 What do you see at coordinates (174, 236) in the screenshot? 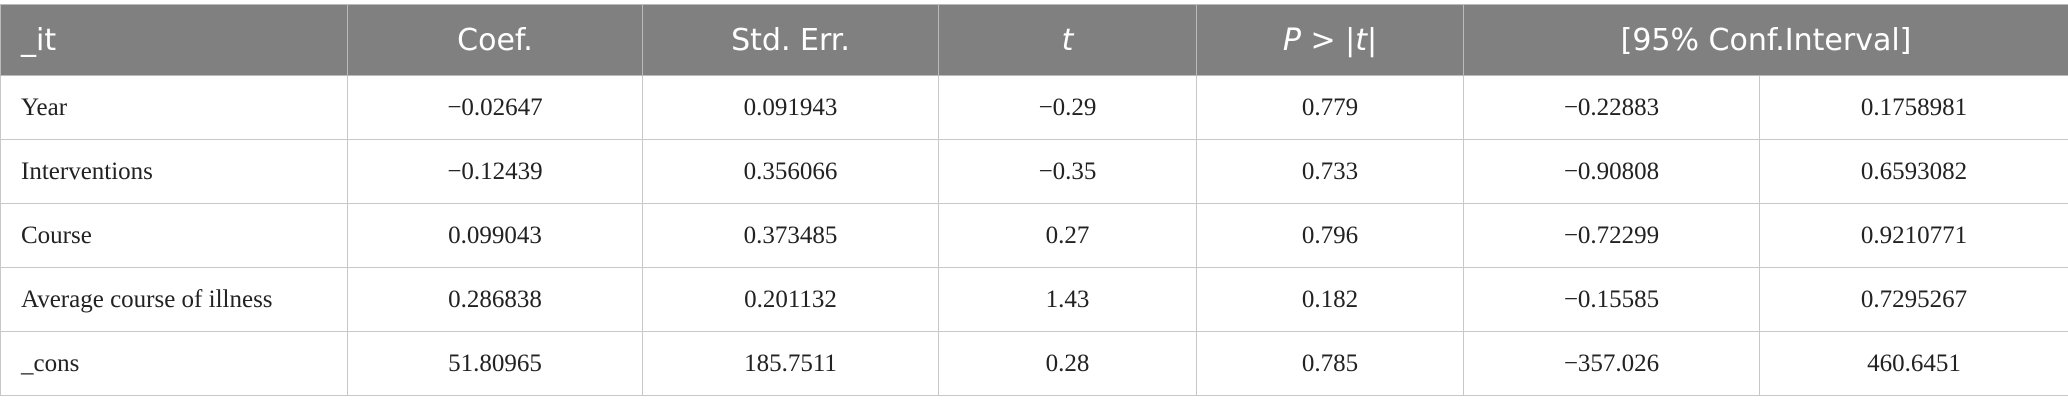
I see `table-cell: Course` at bounding box center [174, 236].